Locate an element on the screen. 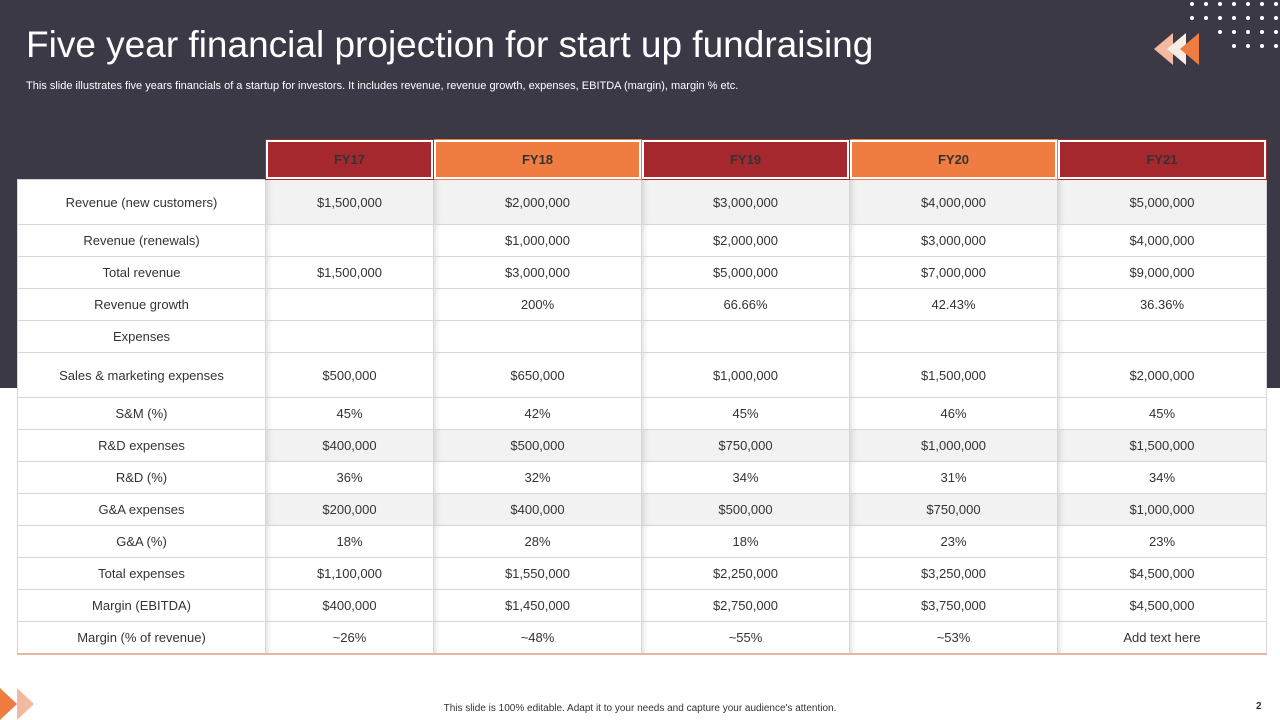 The width and height of the screenshot is (1280, 720). table-cell: 42% is located at coordinates (537, 413).